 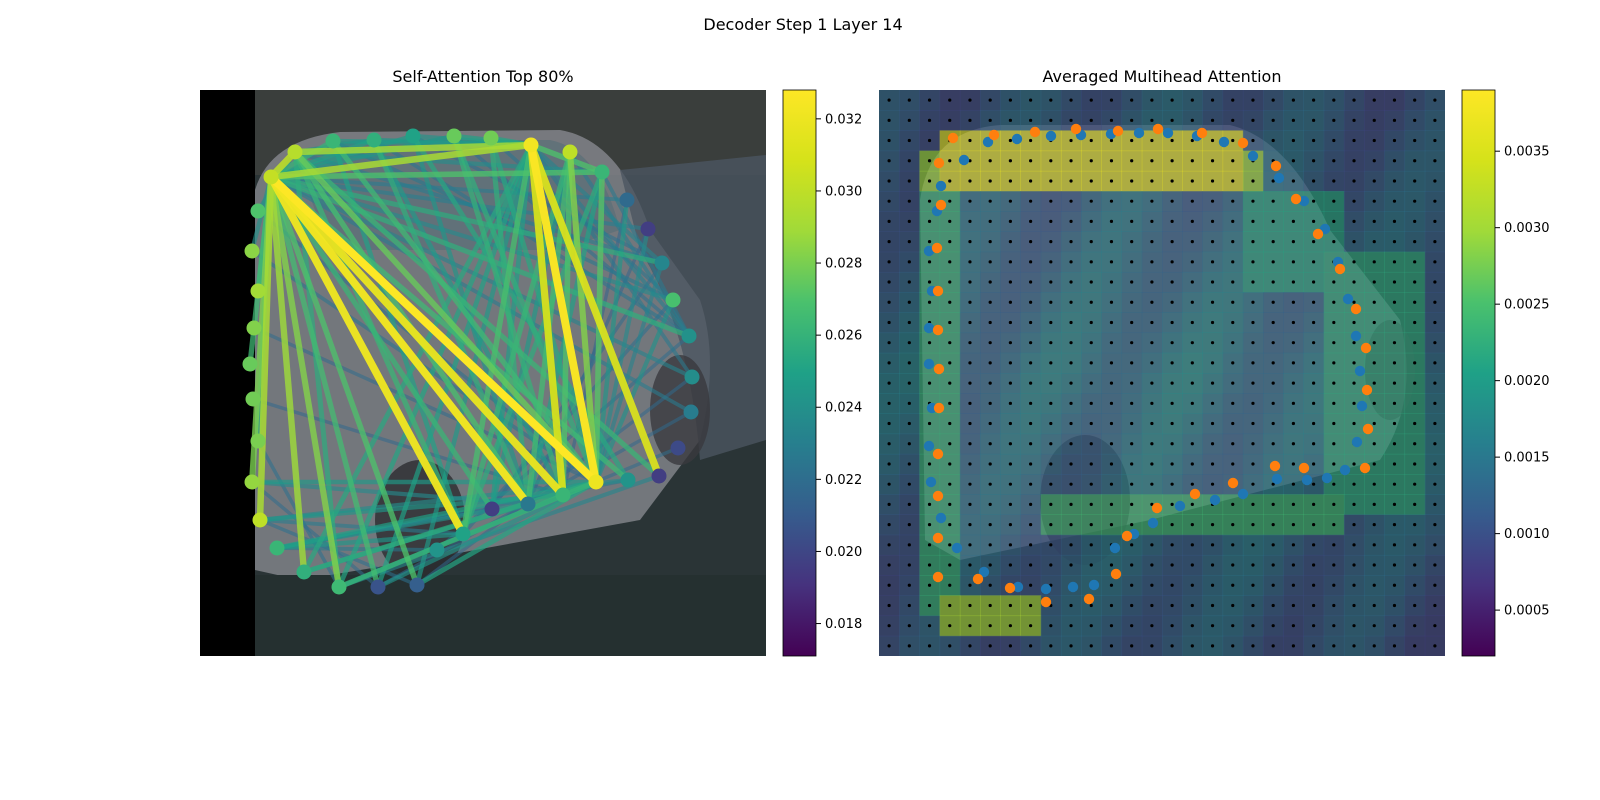 I want to click on colorbar-tick-label: 0.030, so click(x=843, y=191).